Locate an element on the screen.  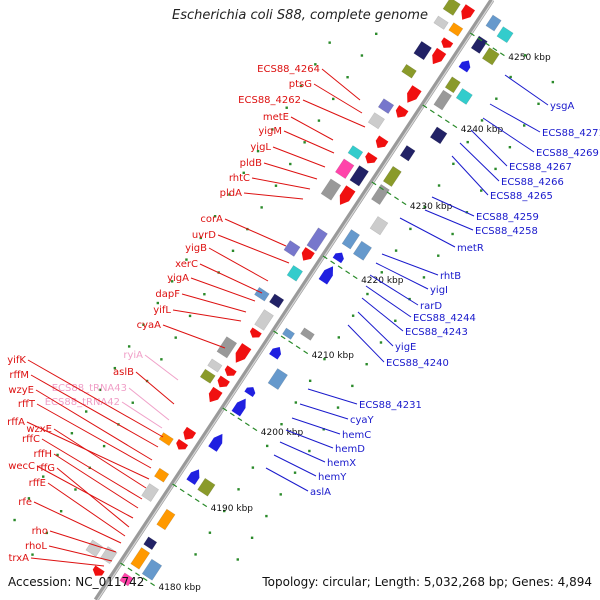
gene-label-yigE: yigE is located at coordinates (386, 332).